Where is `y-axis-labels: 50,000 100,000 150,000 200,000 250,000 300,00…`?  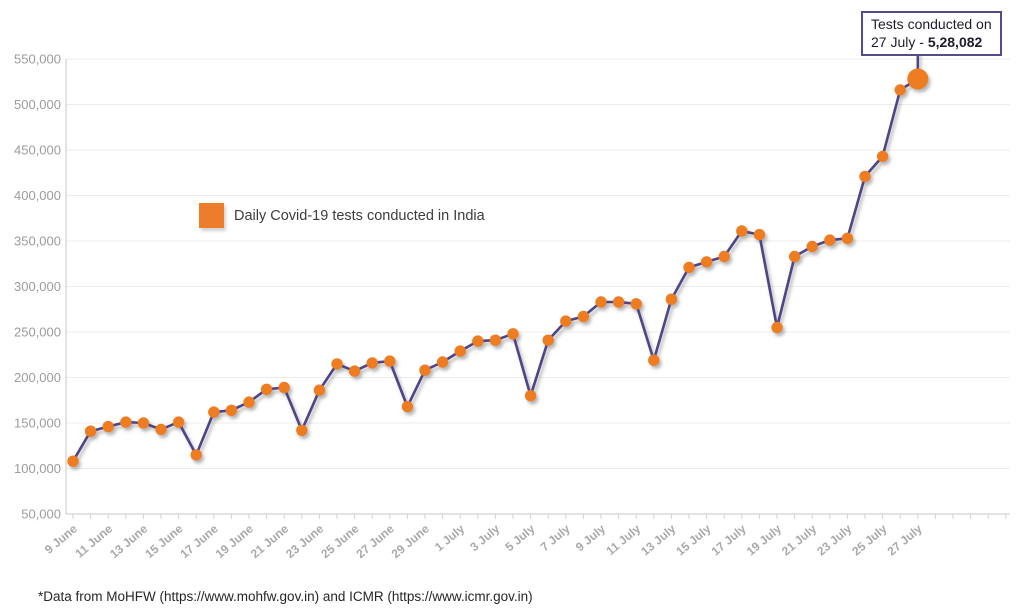
y-axis-labels: 50,000 100,000 150,000 200,000 250,000 300,00… is located at coordinates (37, 287).